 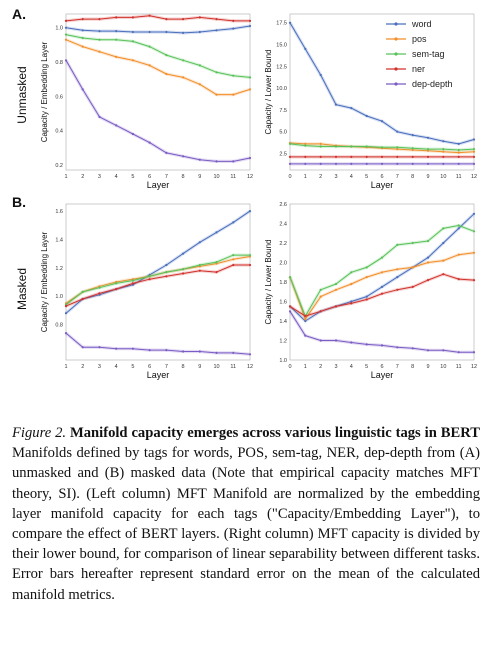 I want to click on legend-marker-dep-depth, so click(x=396, y=84).